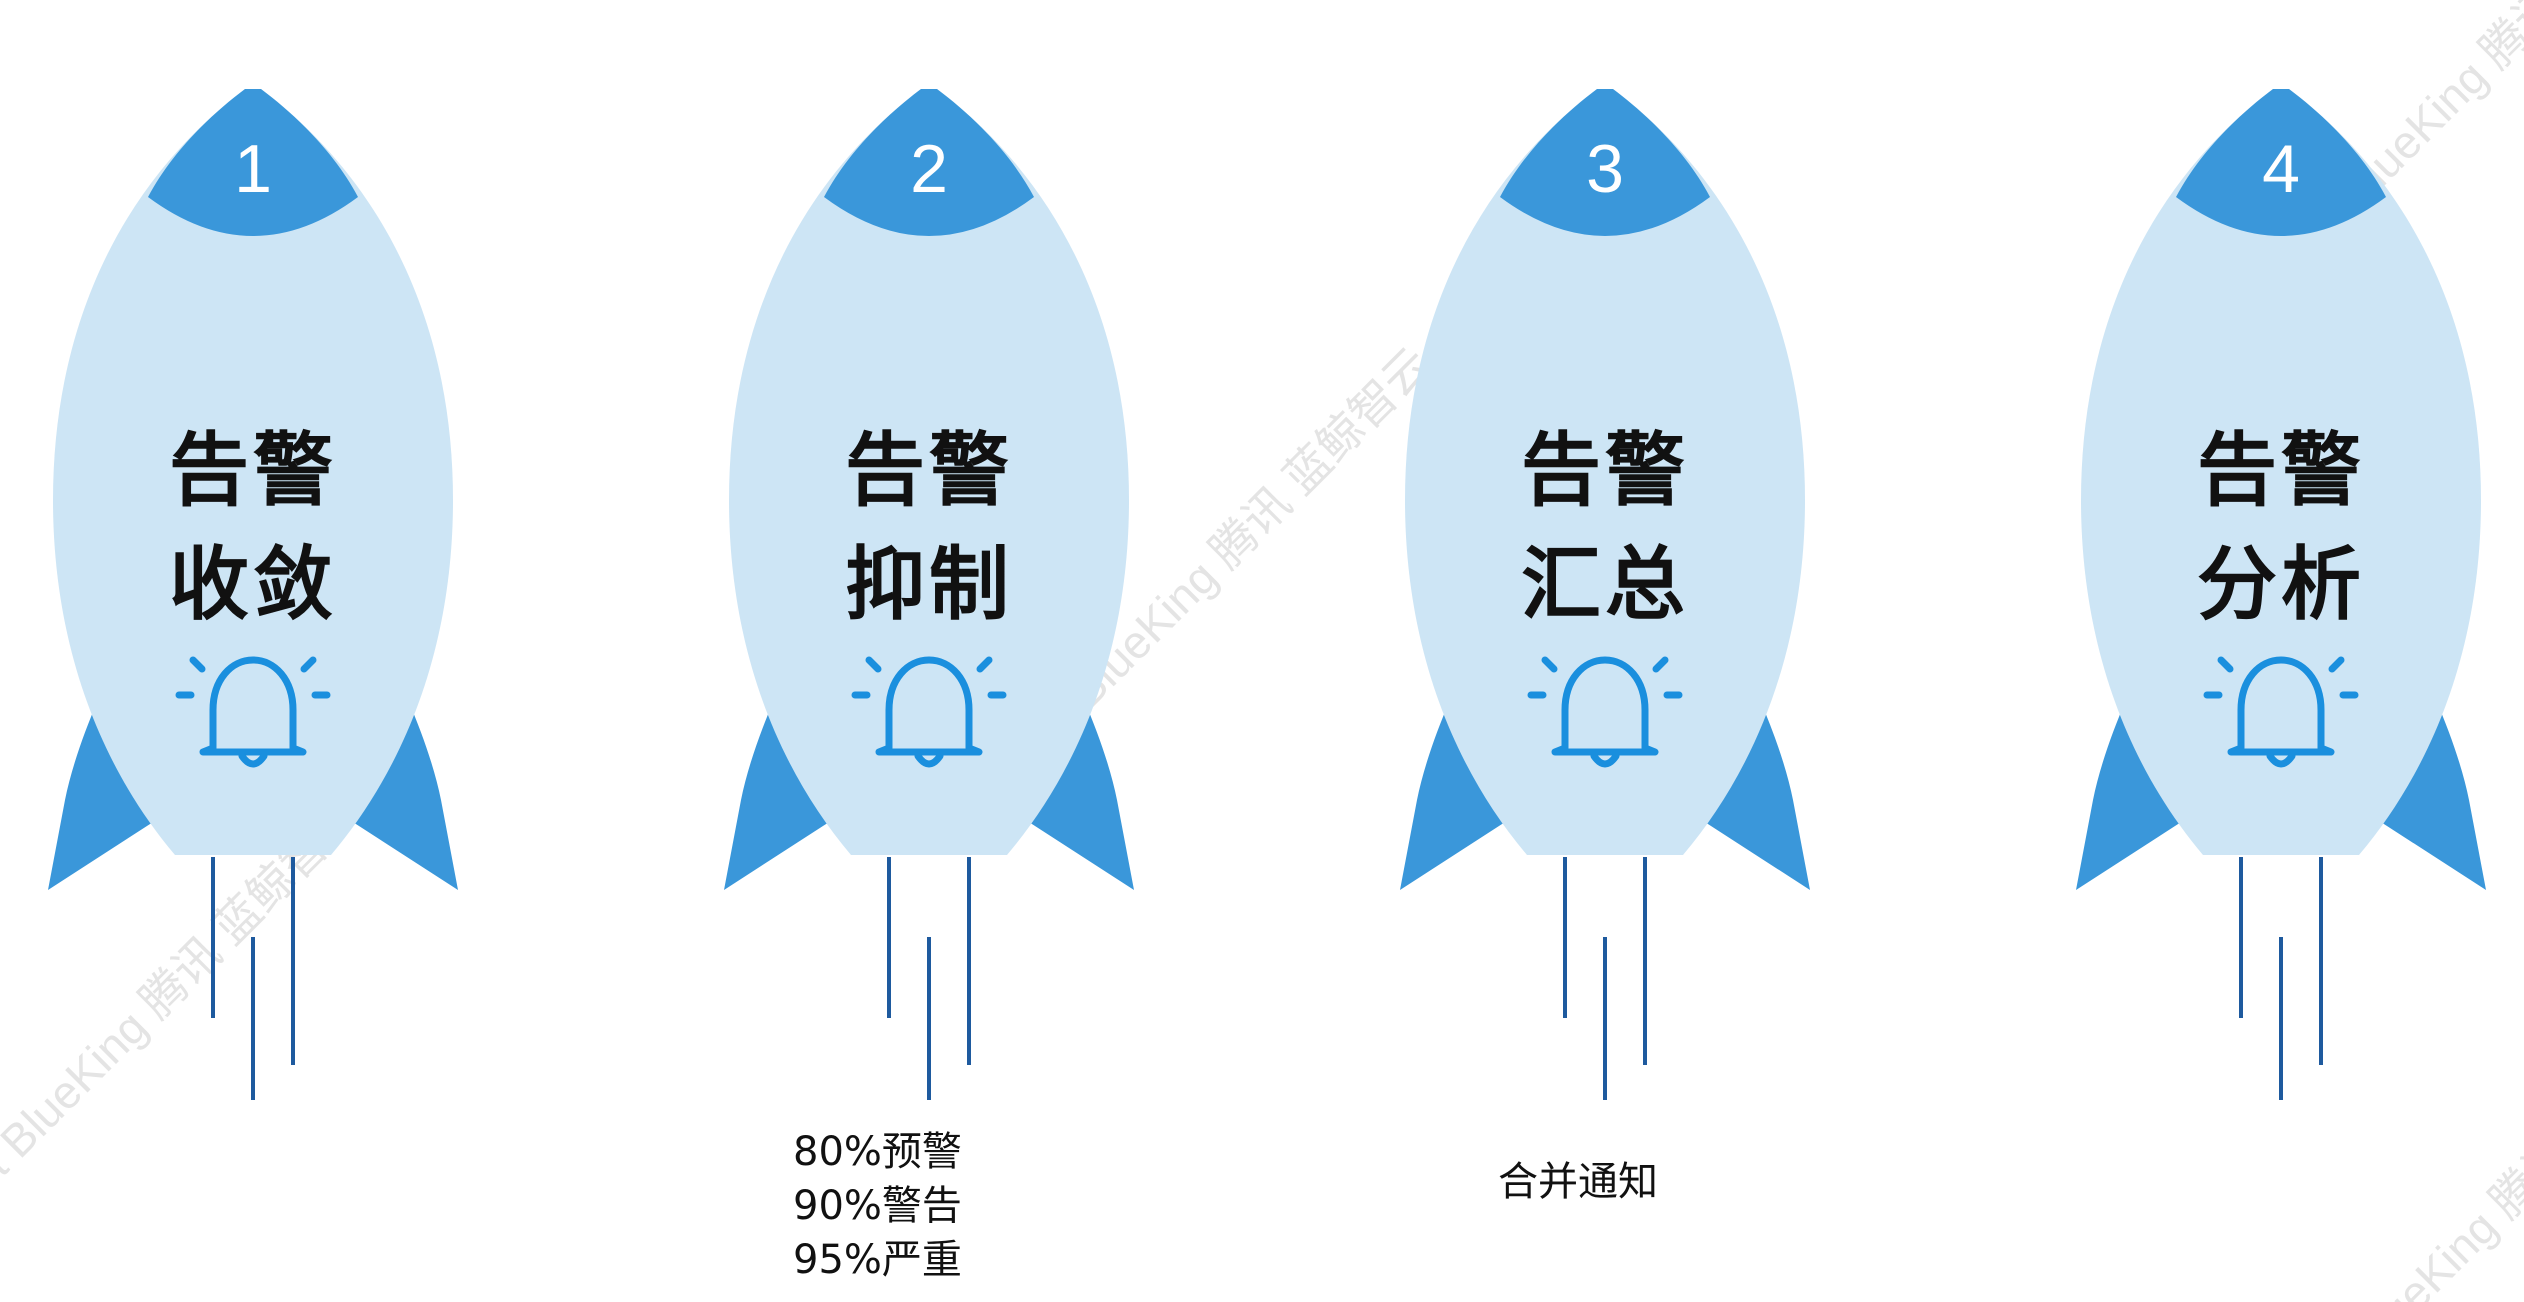 This screenshot has width=2524, height=1302. Describe the element at coordinates (929, 584) in the screenshot. I see `rocket-title-line2: 抑制` at that location.